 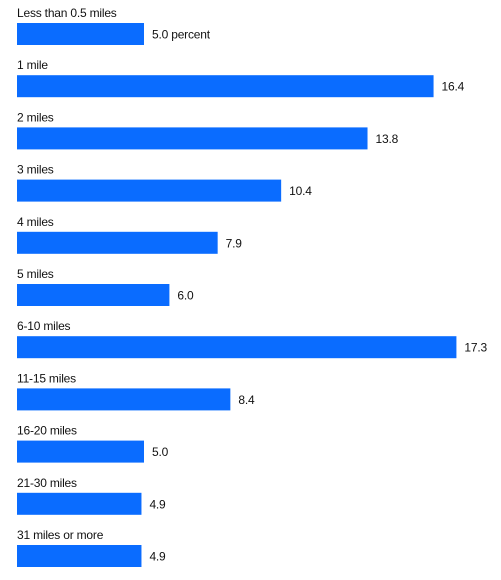 What do you see at coordinates (44, 326) in the screenshot?
I see `category-label: 6-10 miles` at bounding box center [44, 326].